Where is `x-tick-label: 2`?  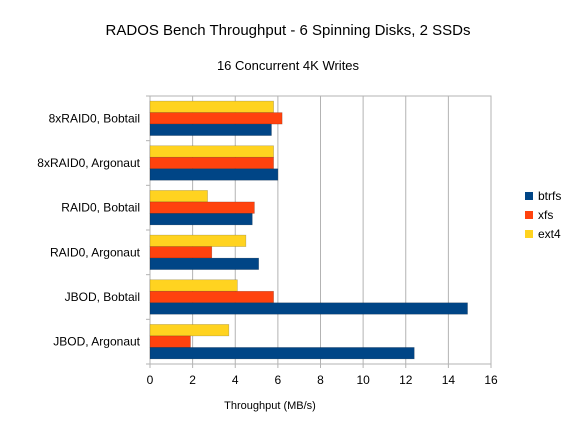 x-tick-label: 2 is located at coordinates (192, 380).